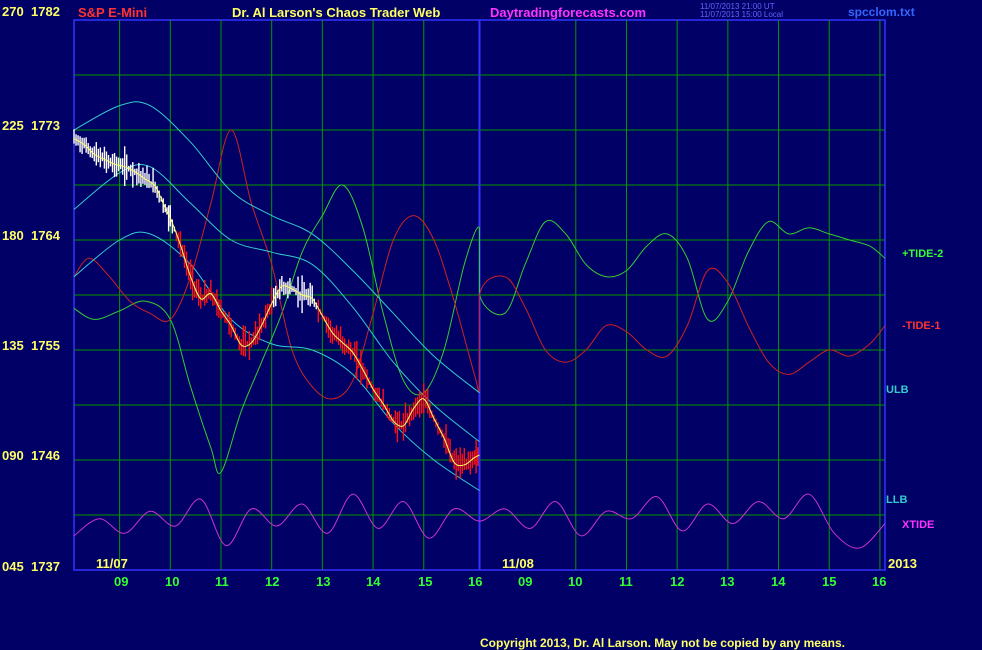  I want to click on file-label: spcclom.txt, so click(881, 12).